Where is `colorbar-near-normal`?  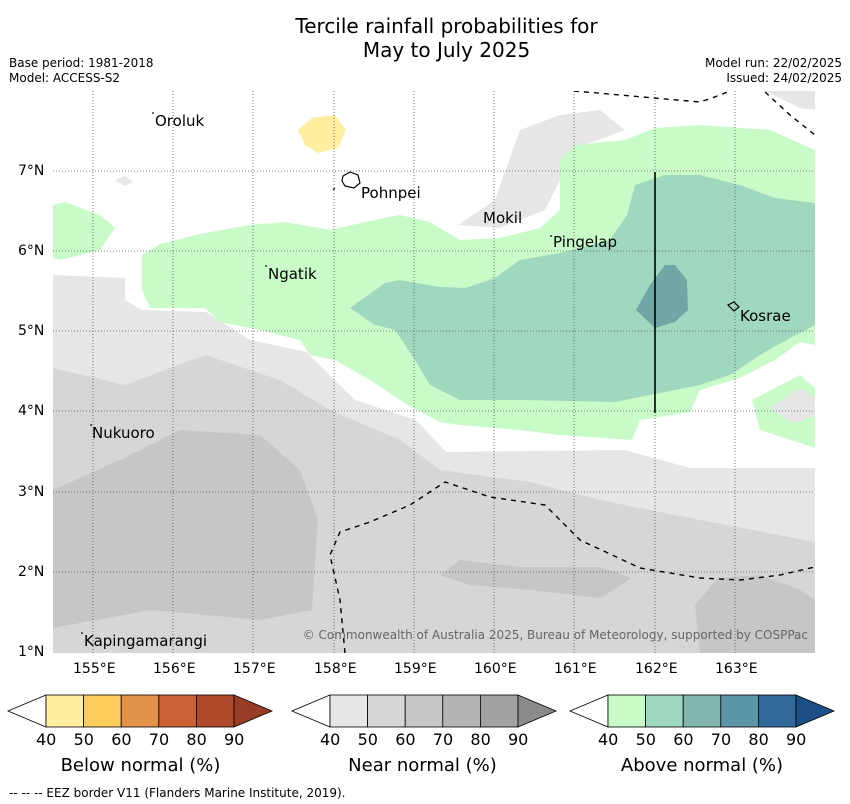
colorbar-near-normal is located at coordinates (424, 711).